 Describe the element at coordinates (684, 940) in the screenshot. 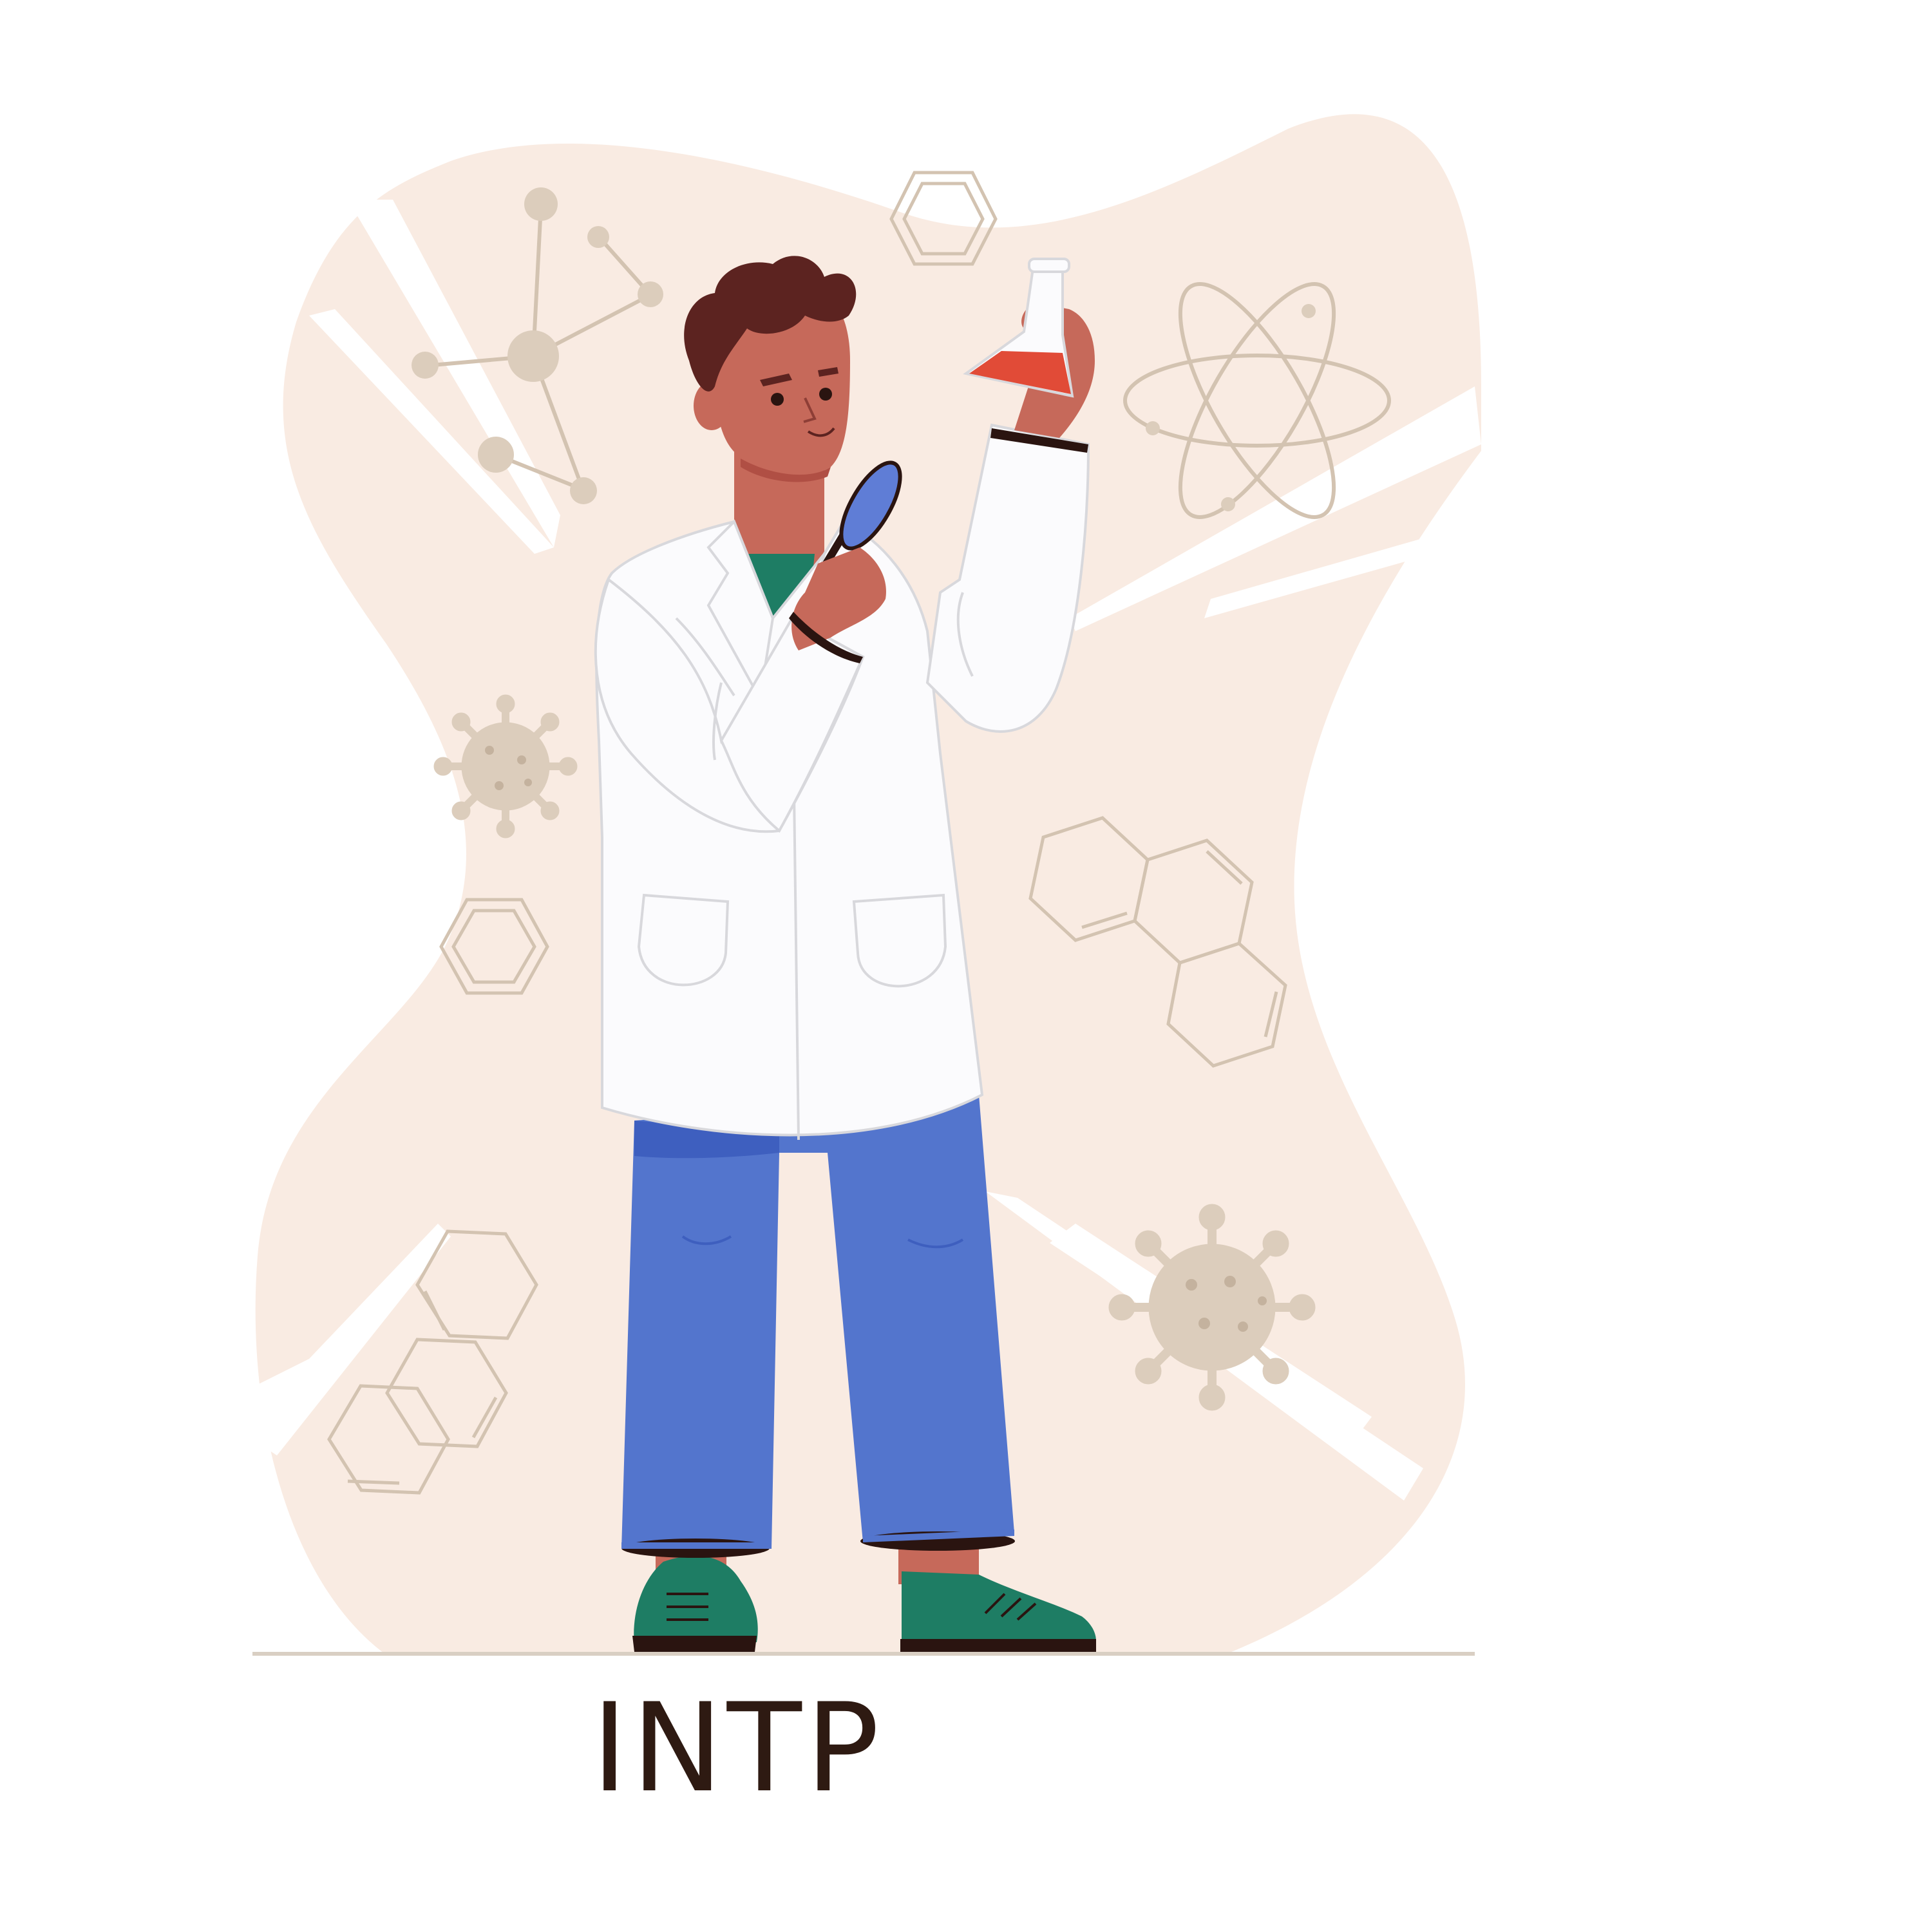

I see `left-pocket` at that location.